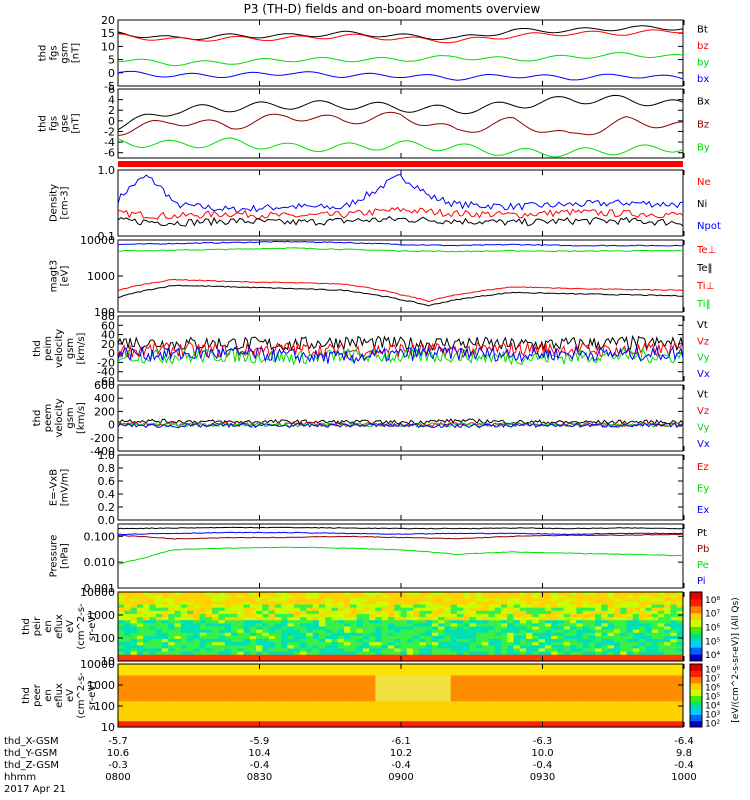 The width and height of the screenshot is (750, 800). What do you see at coordinates (400, 777) in the screenshot?
I see `x-tick-value: 0900` at bounding box center [400, 777].